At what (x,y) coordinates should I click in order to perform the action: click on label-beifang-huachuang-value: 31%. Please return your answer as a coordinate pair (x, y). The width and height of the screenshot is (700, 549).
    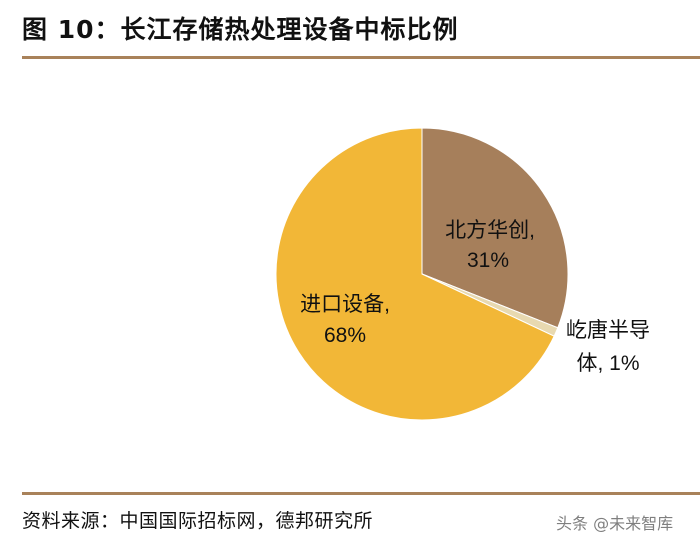
    Looking at the image, I should click on (488, 260).